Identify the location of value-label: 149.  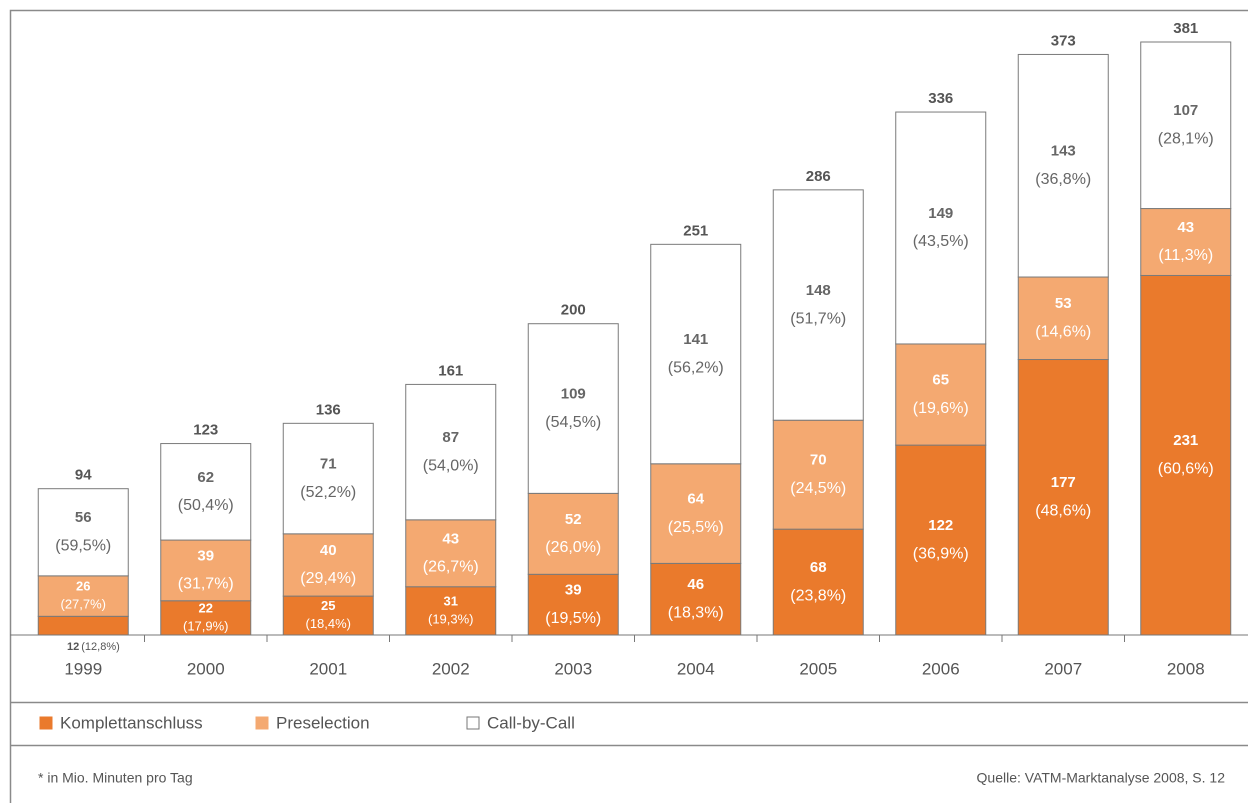
(940, 213).